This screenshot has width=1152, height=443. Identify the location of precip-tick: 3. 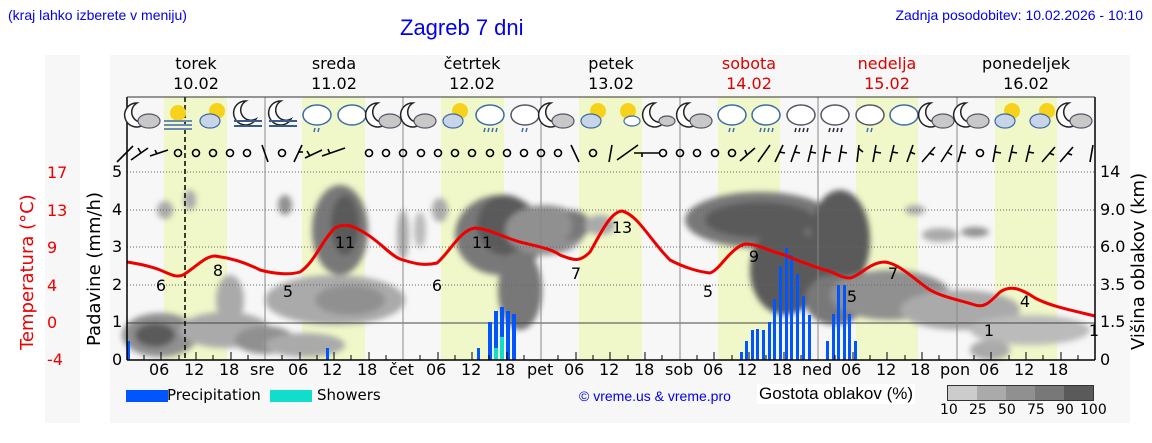
(117, 246).